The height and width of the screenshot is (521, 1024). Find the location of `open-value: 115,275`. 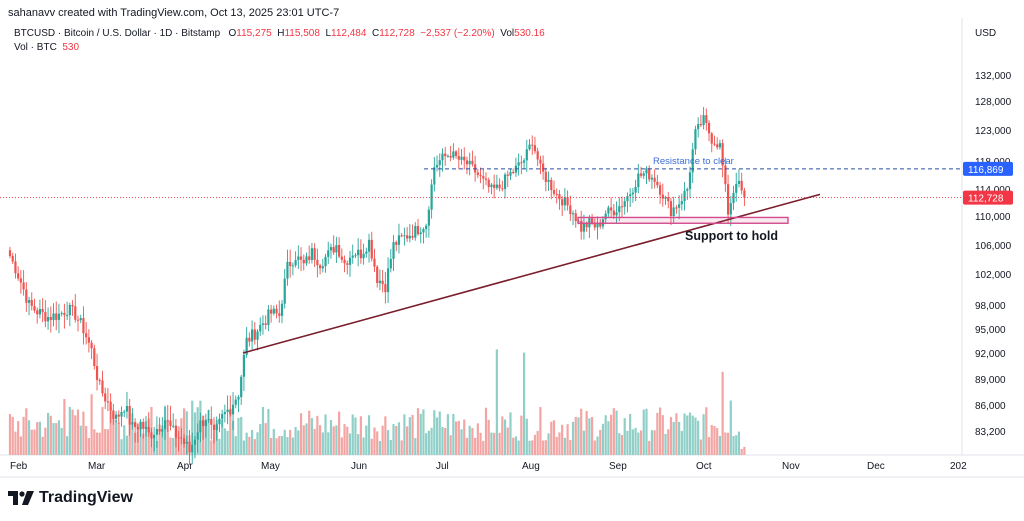

open-value: 115,275 is located at coordinates (254, 33).